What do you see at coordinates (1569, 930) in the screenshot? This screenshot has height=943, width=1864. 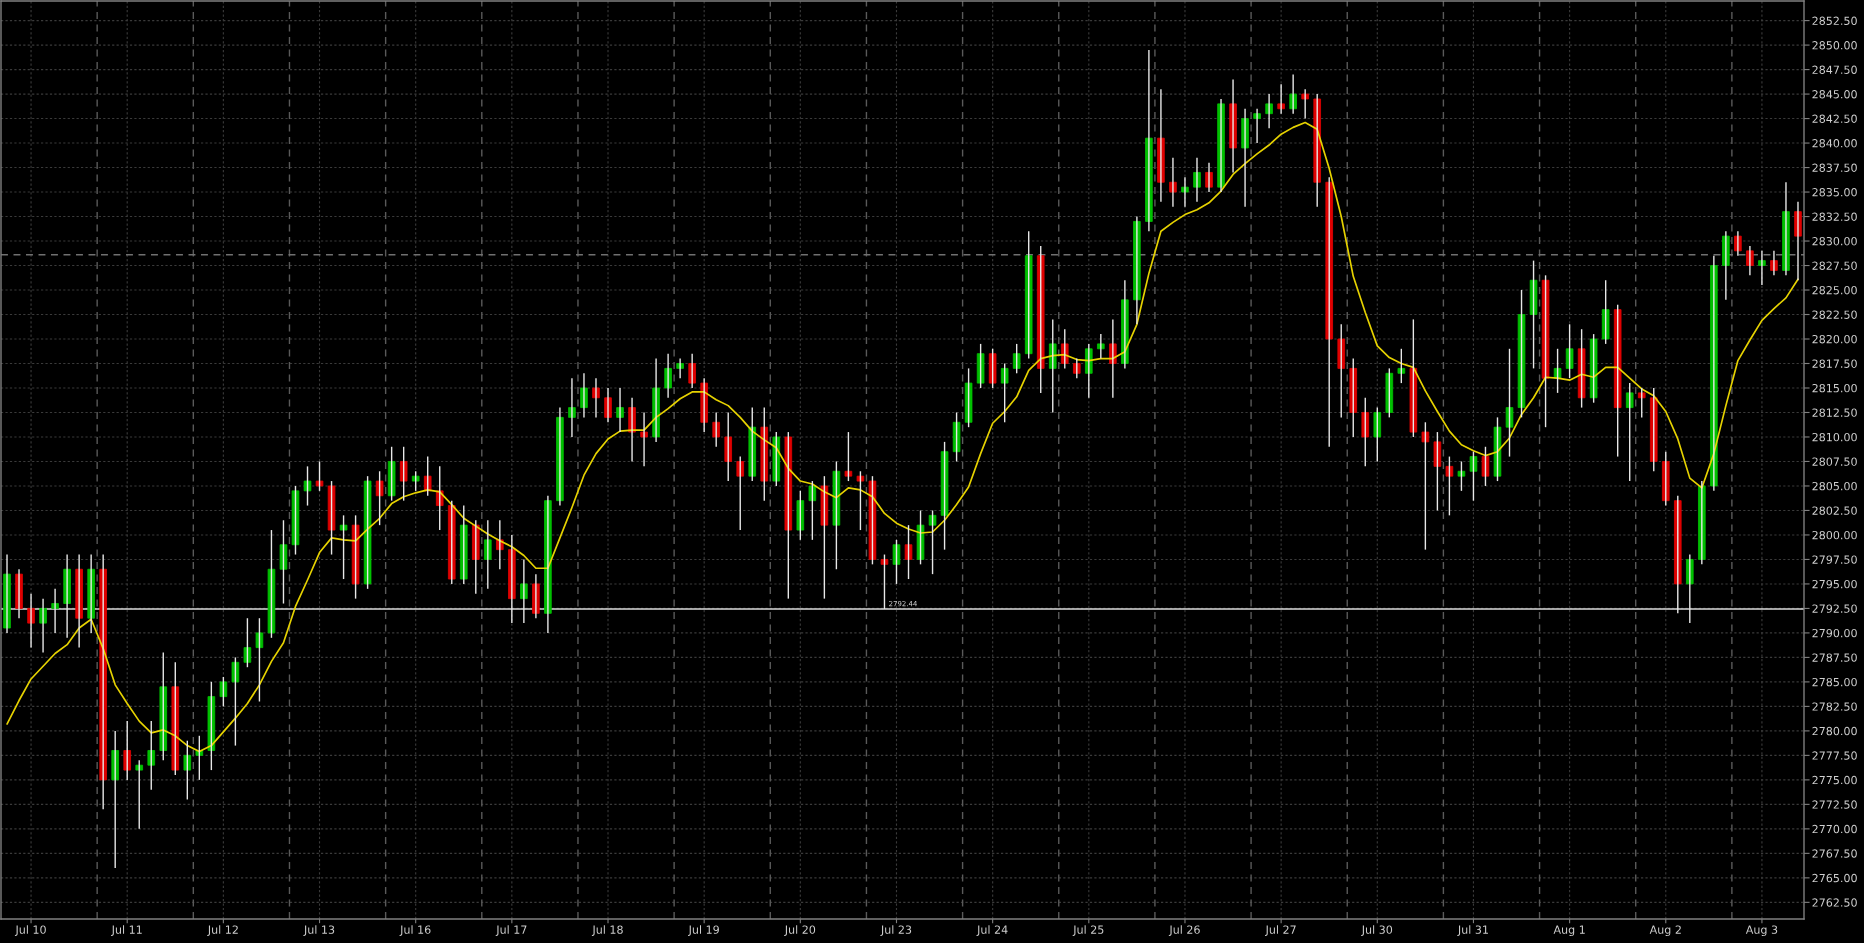 I see `x-tick-label: Aug 1` at bounding box center [1569, 930].